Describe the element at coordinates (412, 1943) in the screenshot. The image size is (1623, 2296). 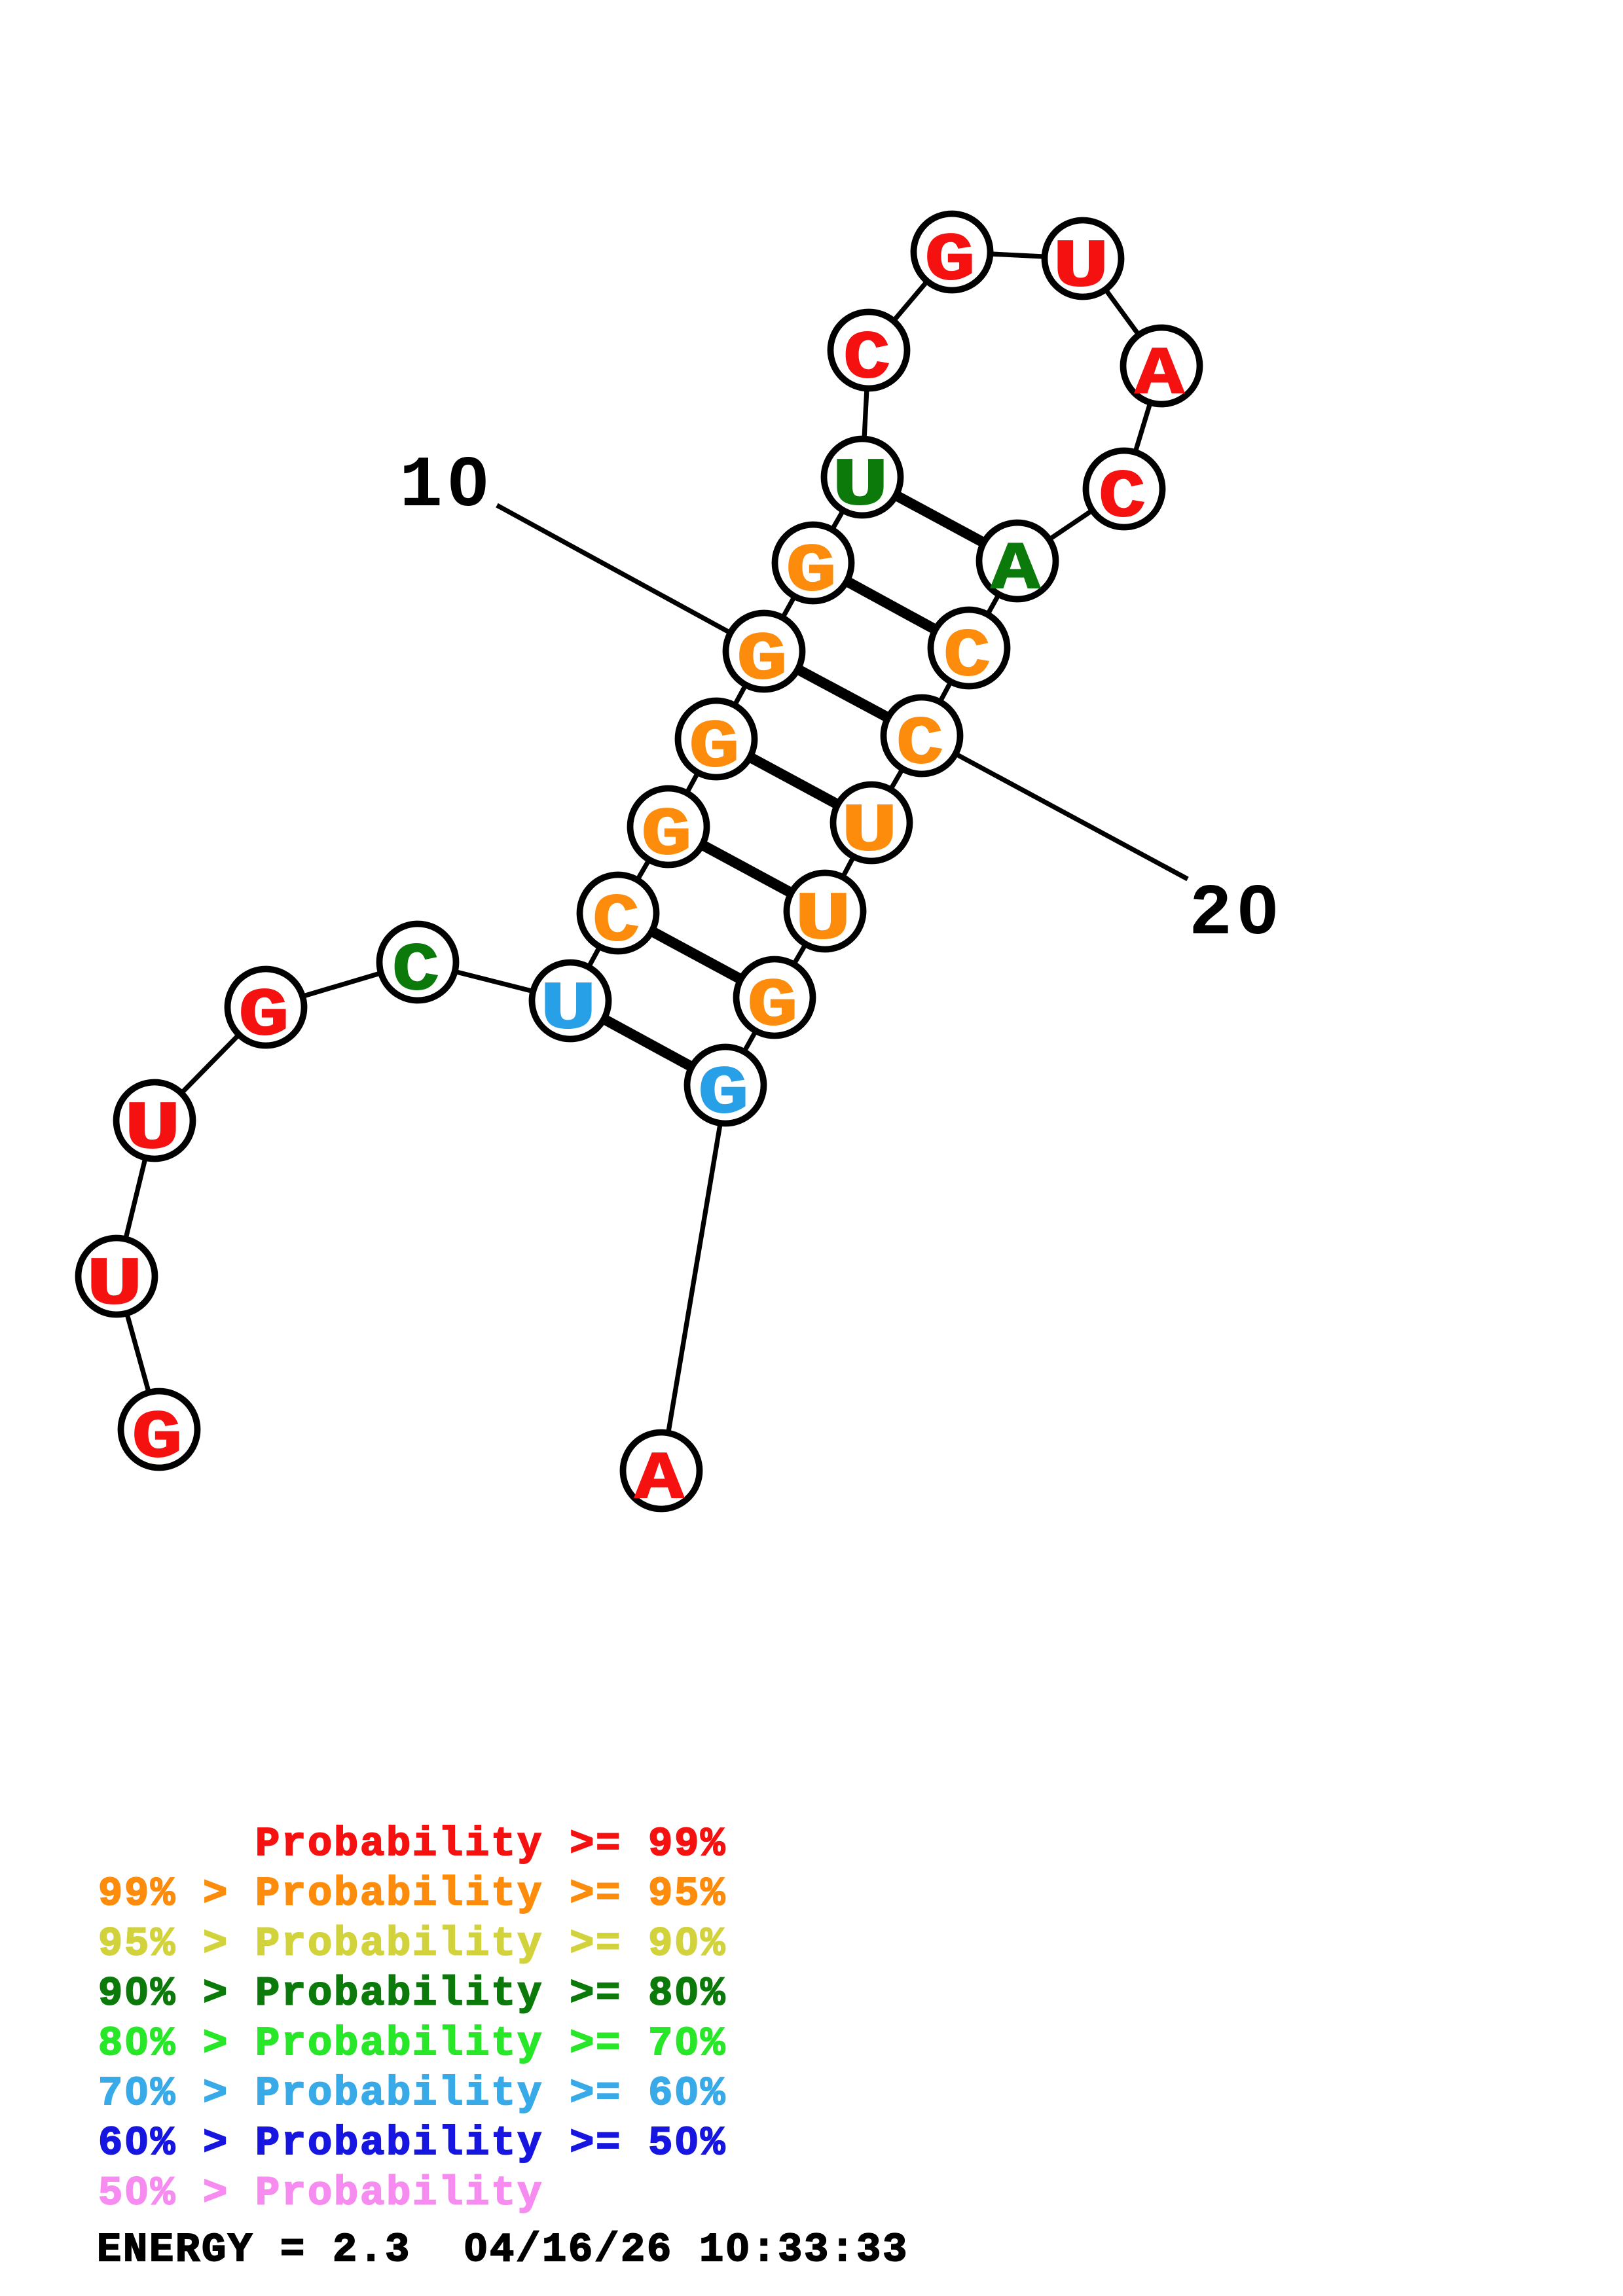
I see `svg-text: 95% > Probability >= 90%` at that location.